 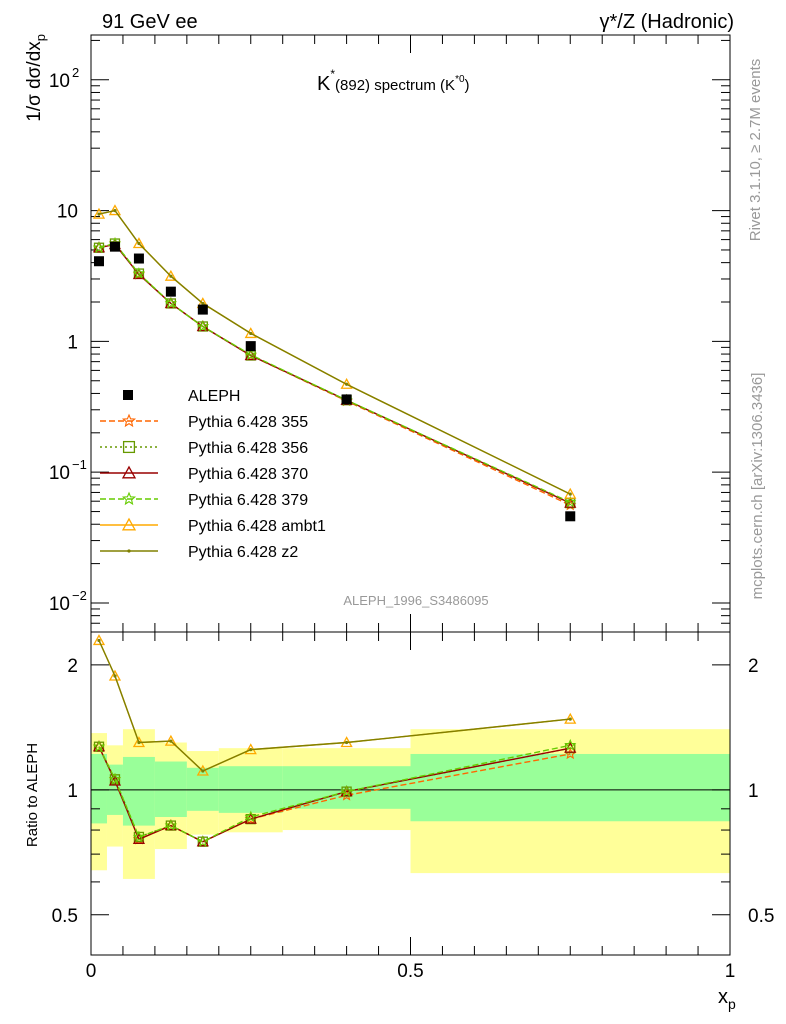 I want to click on ratio-xtick-label-0: 0, so click(x=91, y=971).